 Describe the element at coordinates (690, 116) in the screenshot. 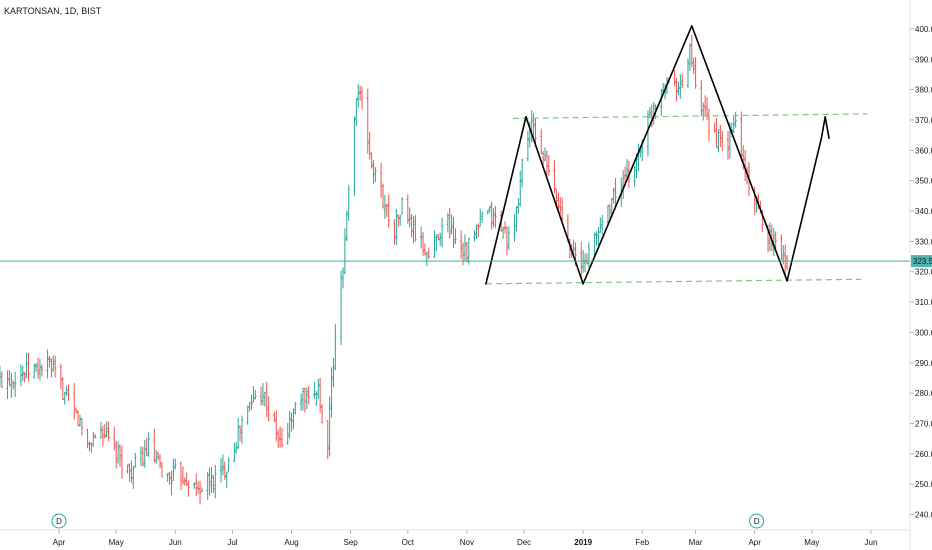

I see `resistance-level` at that location.